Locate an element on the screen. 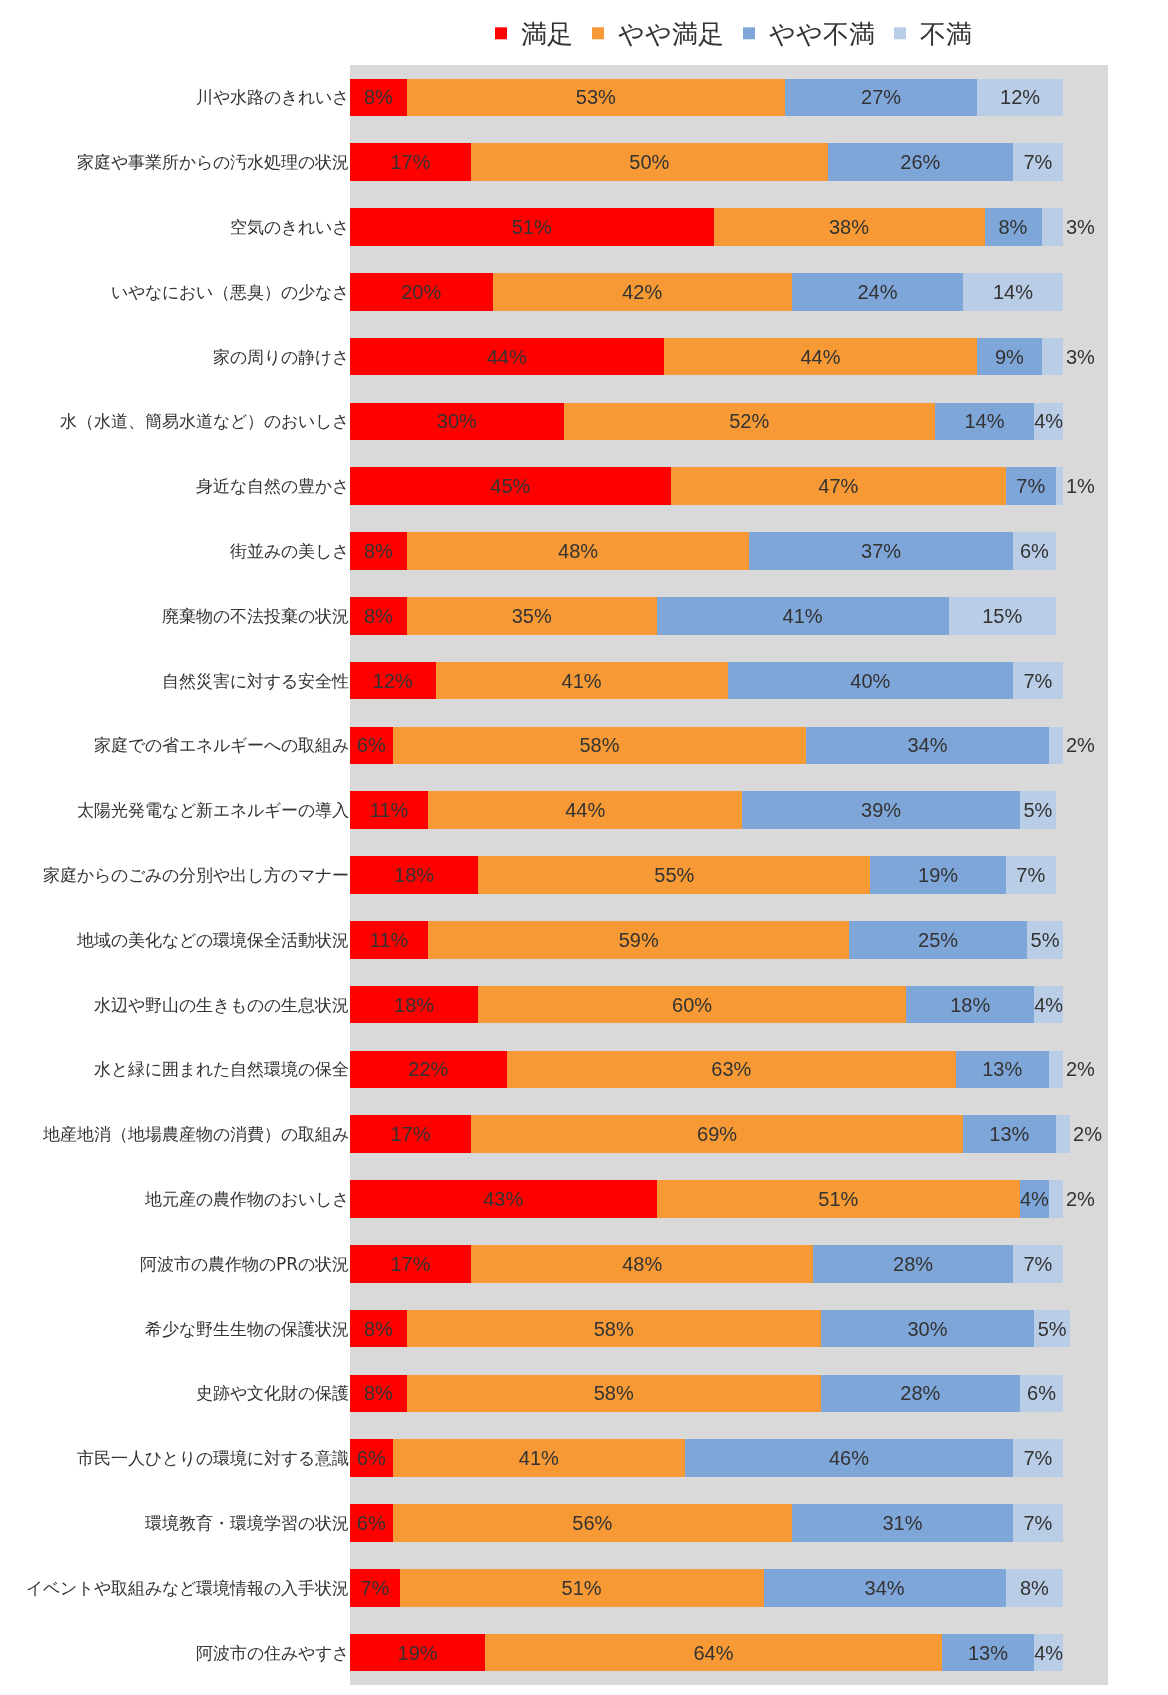 Image resolution: width=1168 pixels, height=1695 pixels. data-label: 31% is located at coordinates (902, 1523).